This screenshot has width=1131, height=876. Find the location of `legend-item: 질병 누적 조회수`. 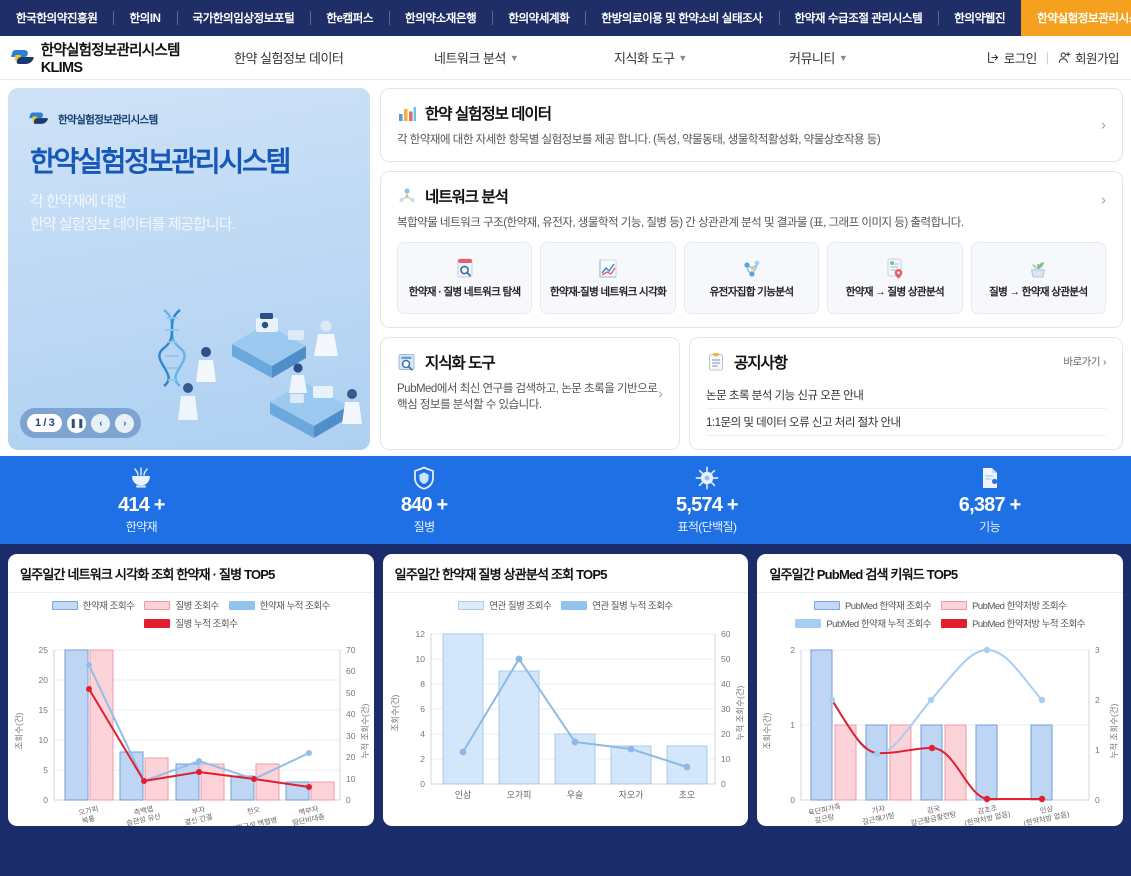

legend-item: 질병 누적 조회수 is located at coordinates (191, 623).